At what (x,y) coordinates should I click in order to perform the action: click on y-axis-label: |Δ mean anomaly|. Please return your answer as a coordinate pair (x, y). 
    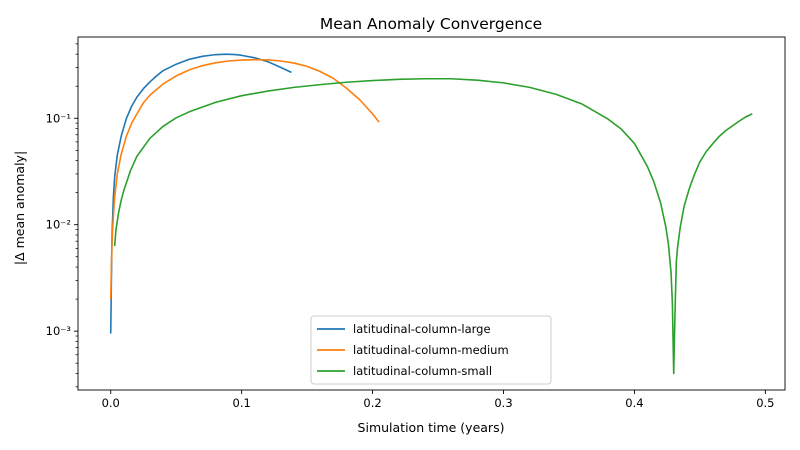
    Looking at the image, I should click on (19, 208).